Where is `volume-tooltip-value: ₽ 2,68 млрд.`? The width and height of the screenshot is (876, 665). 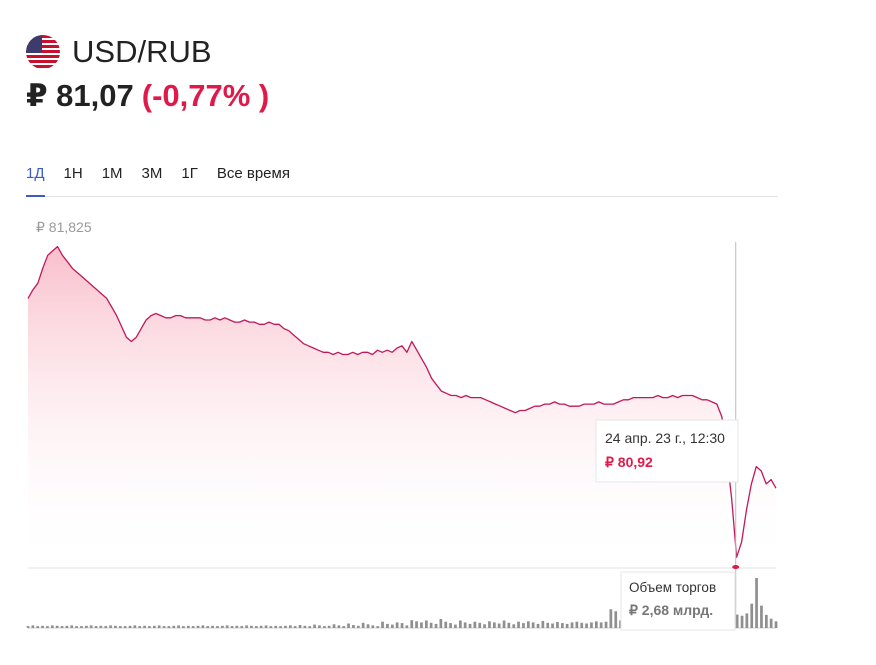
volume-tooltip-value: ₽ 2,68 млрд. is located at coordinates (671, 610).